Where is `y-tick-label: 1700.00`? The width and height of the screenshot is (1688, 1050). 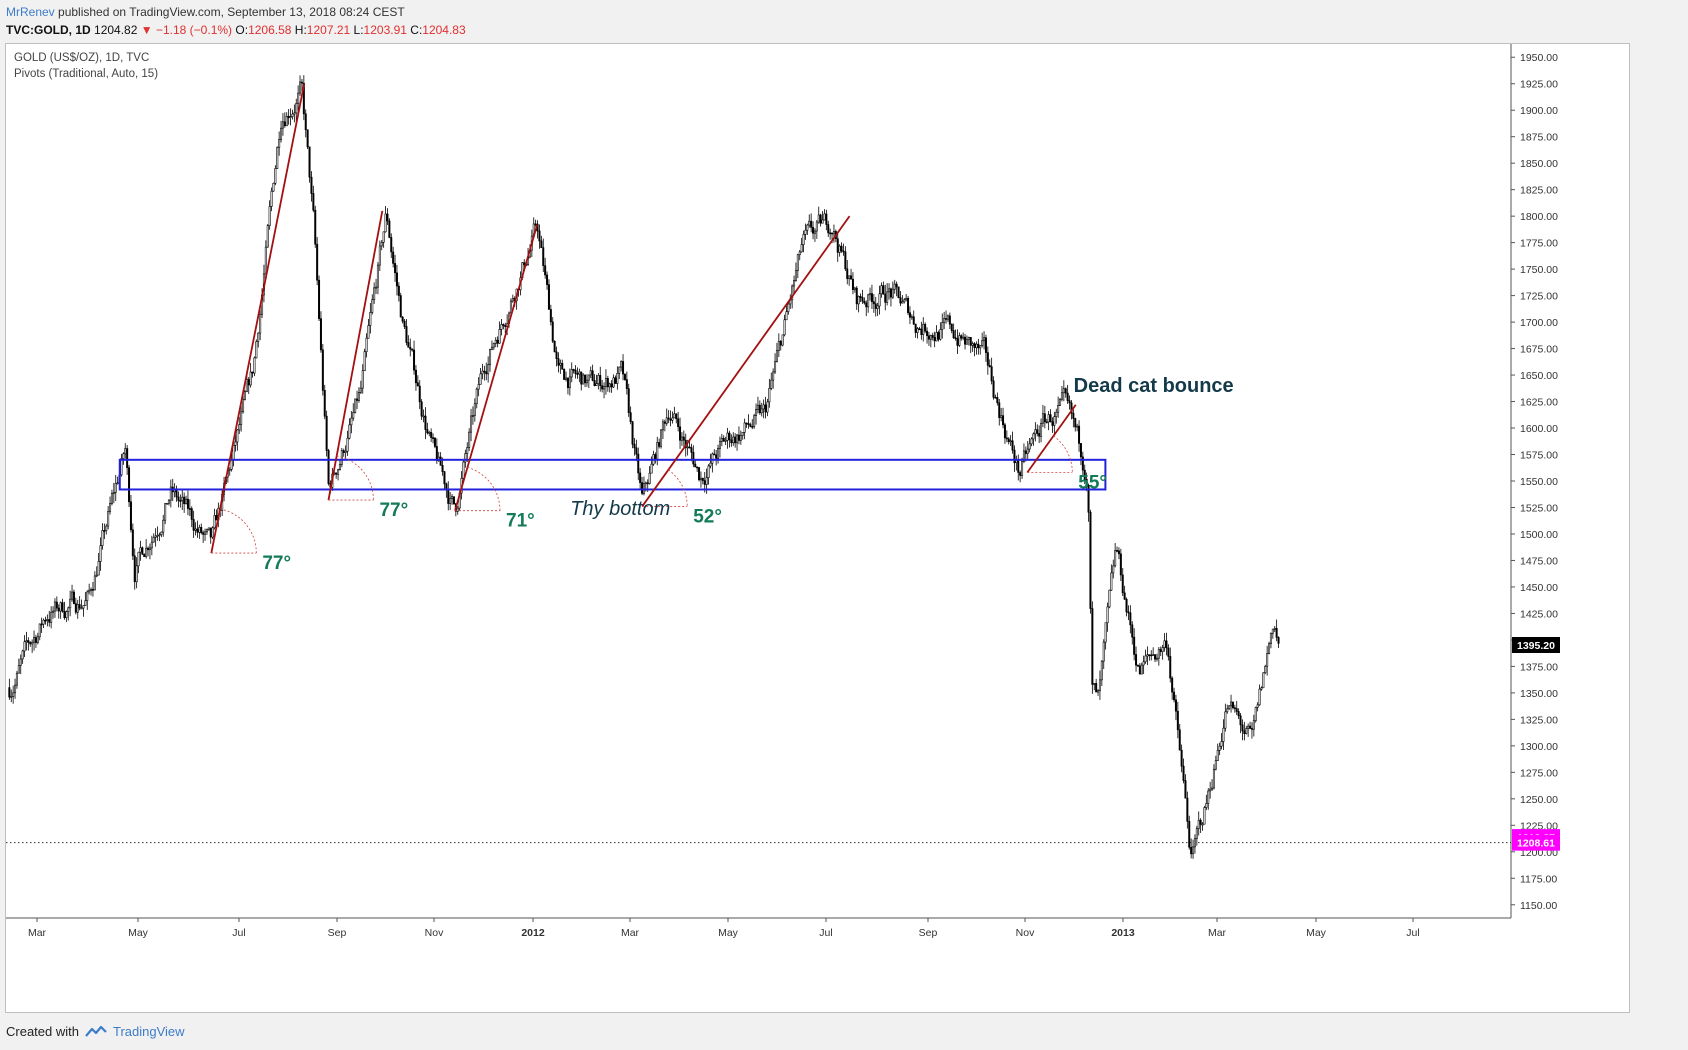 y-tick-label: 1700.00 is located at coordinates (1539, 323).